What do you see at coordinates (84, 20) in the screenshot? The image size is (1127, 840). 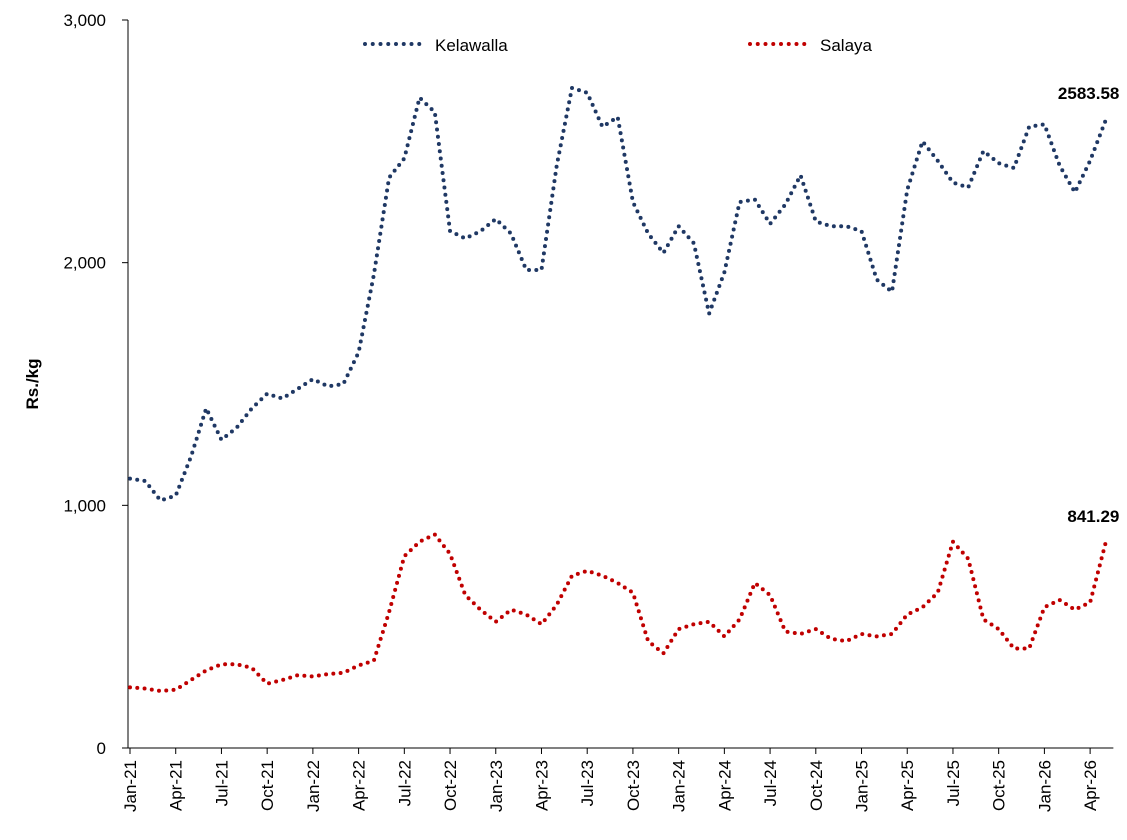 I see `y-tick-label: 3,000` at bounding box center [84, 20].